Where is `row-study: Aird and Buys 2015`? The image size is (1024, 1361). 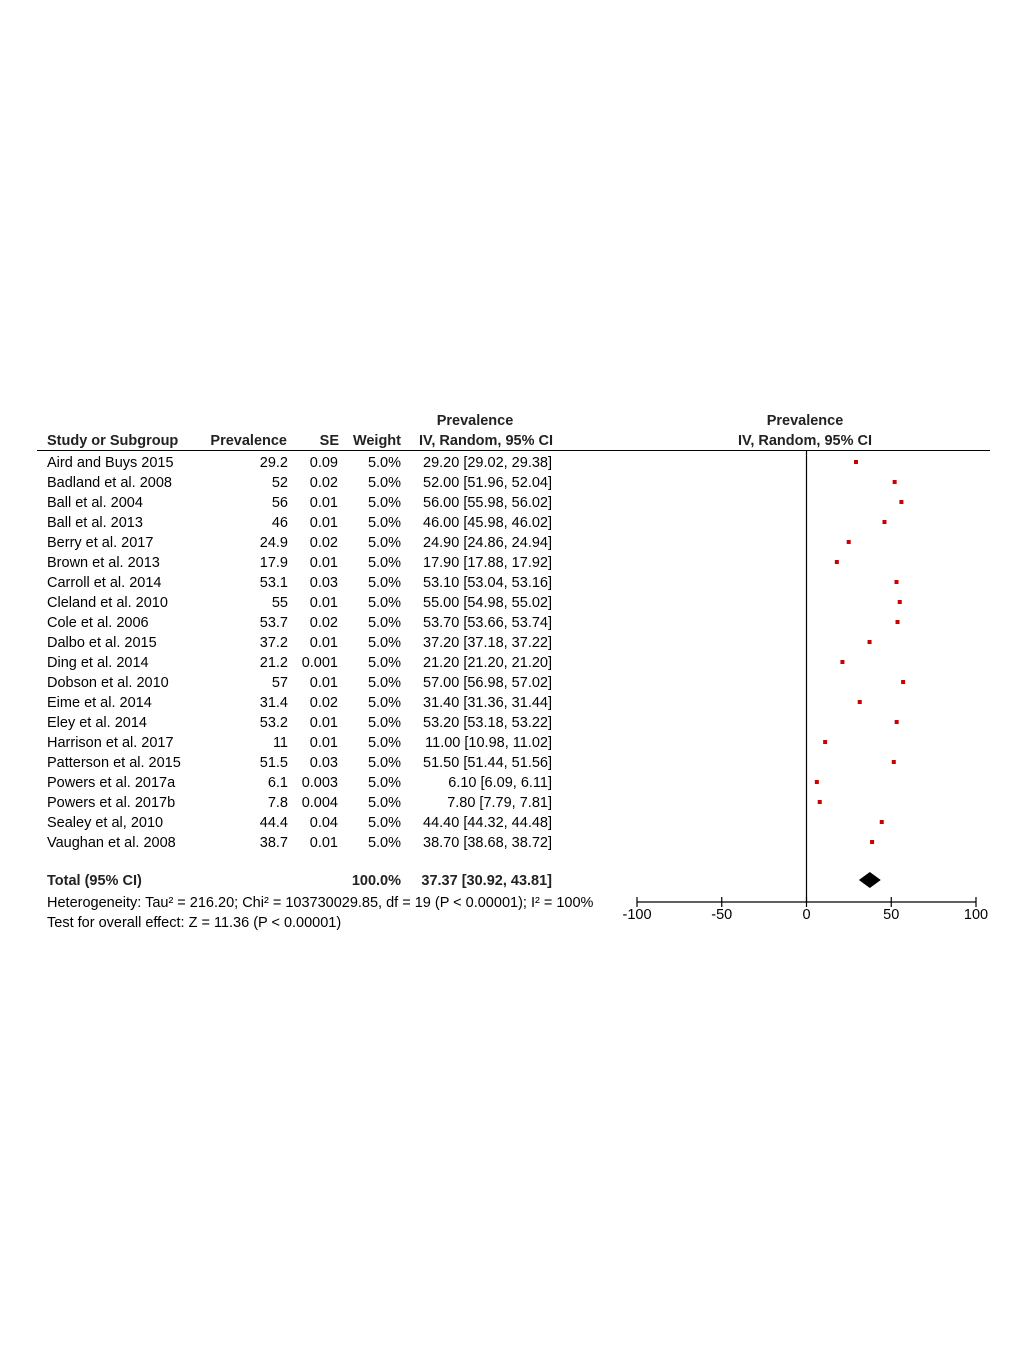
row-study: Aird and Buys 2015 is located at coordinates (110, 463).